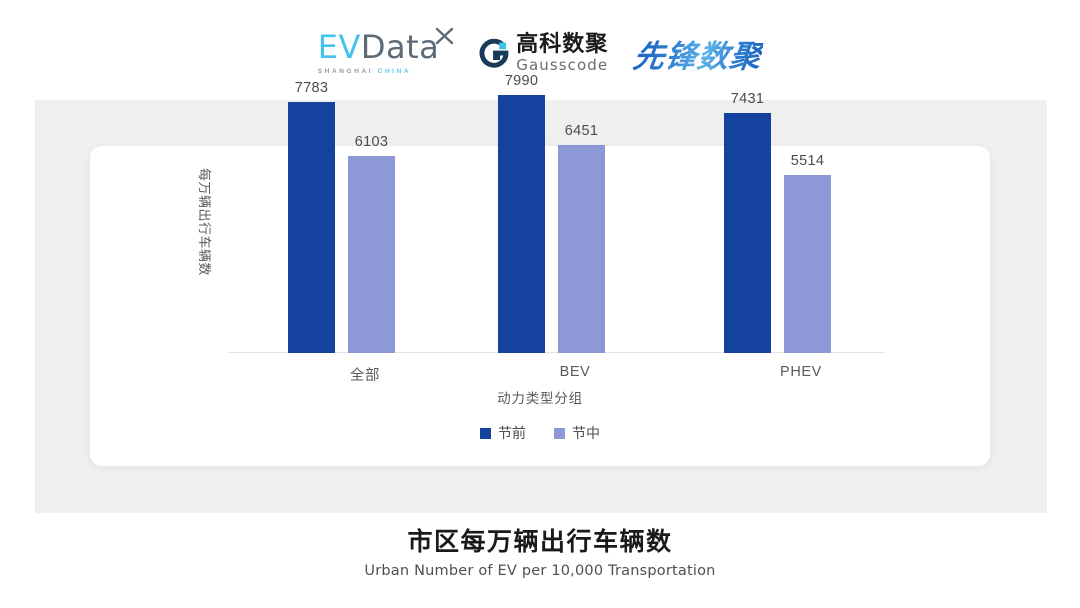 This screenshot has height=608, width=1080. What do you see at coordinates (445, 36) in the screenshot?
I see `x-cross-icon` at bounding box center [445, 36].